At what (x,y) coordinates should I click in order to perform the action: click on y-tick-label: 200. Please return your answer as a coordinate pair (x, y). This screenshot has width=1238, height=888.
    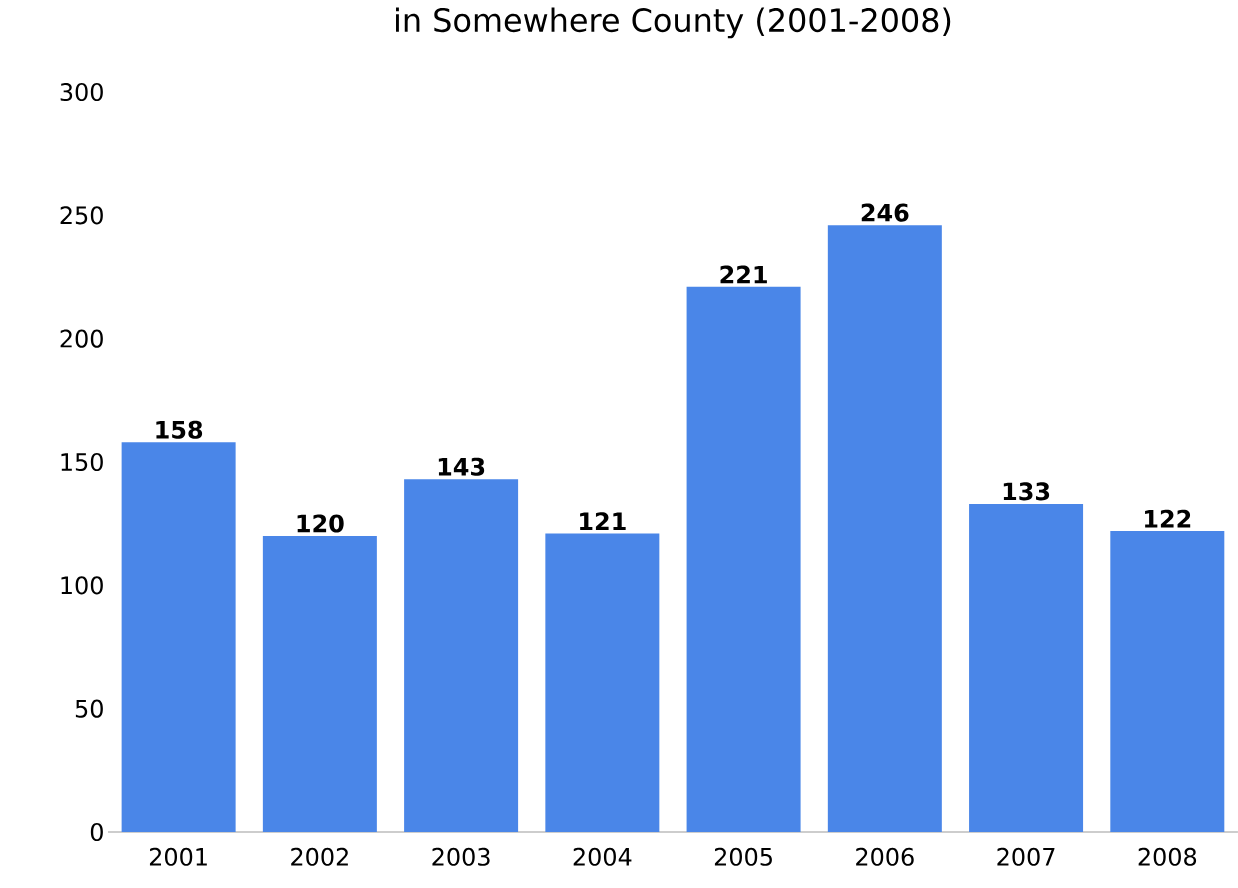
    Looking at the image, I should click on (81, 338).